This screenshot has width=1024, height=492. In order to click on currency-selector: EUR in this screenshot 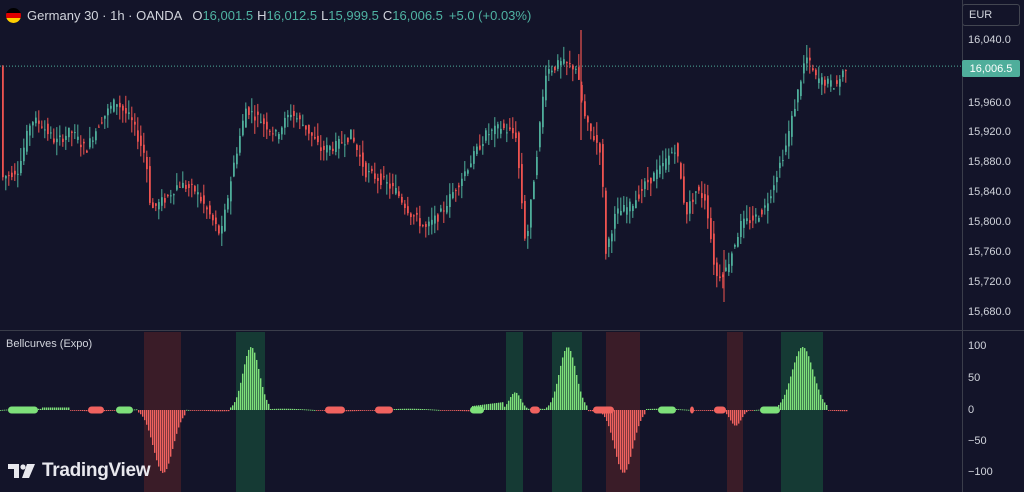, I will do `click(991, 15)`.